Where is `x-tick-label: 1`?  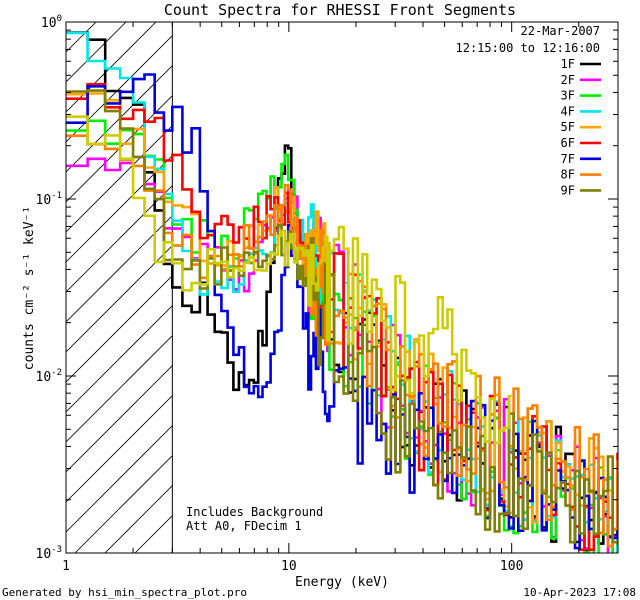
x-tick-label: 1 is located at coordinates (66, 566).